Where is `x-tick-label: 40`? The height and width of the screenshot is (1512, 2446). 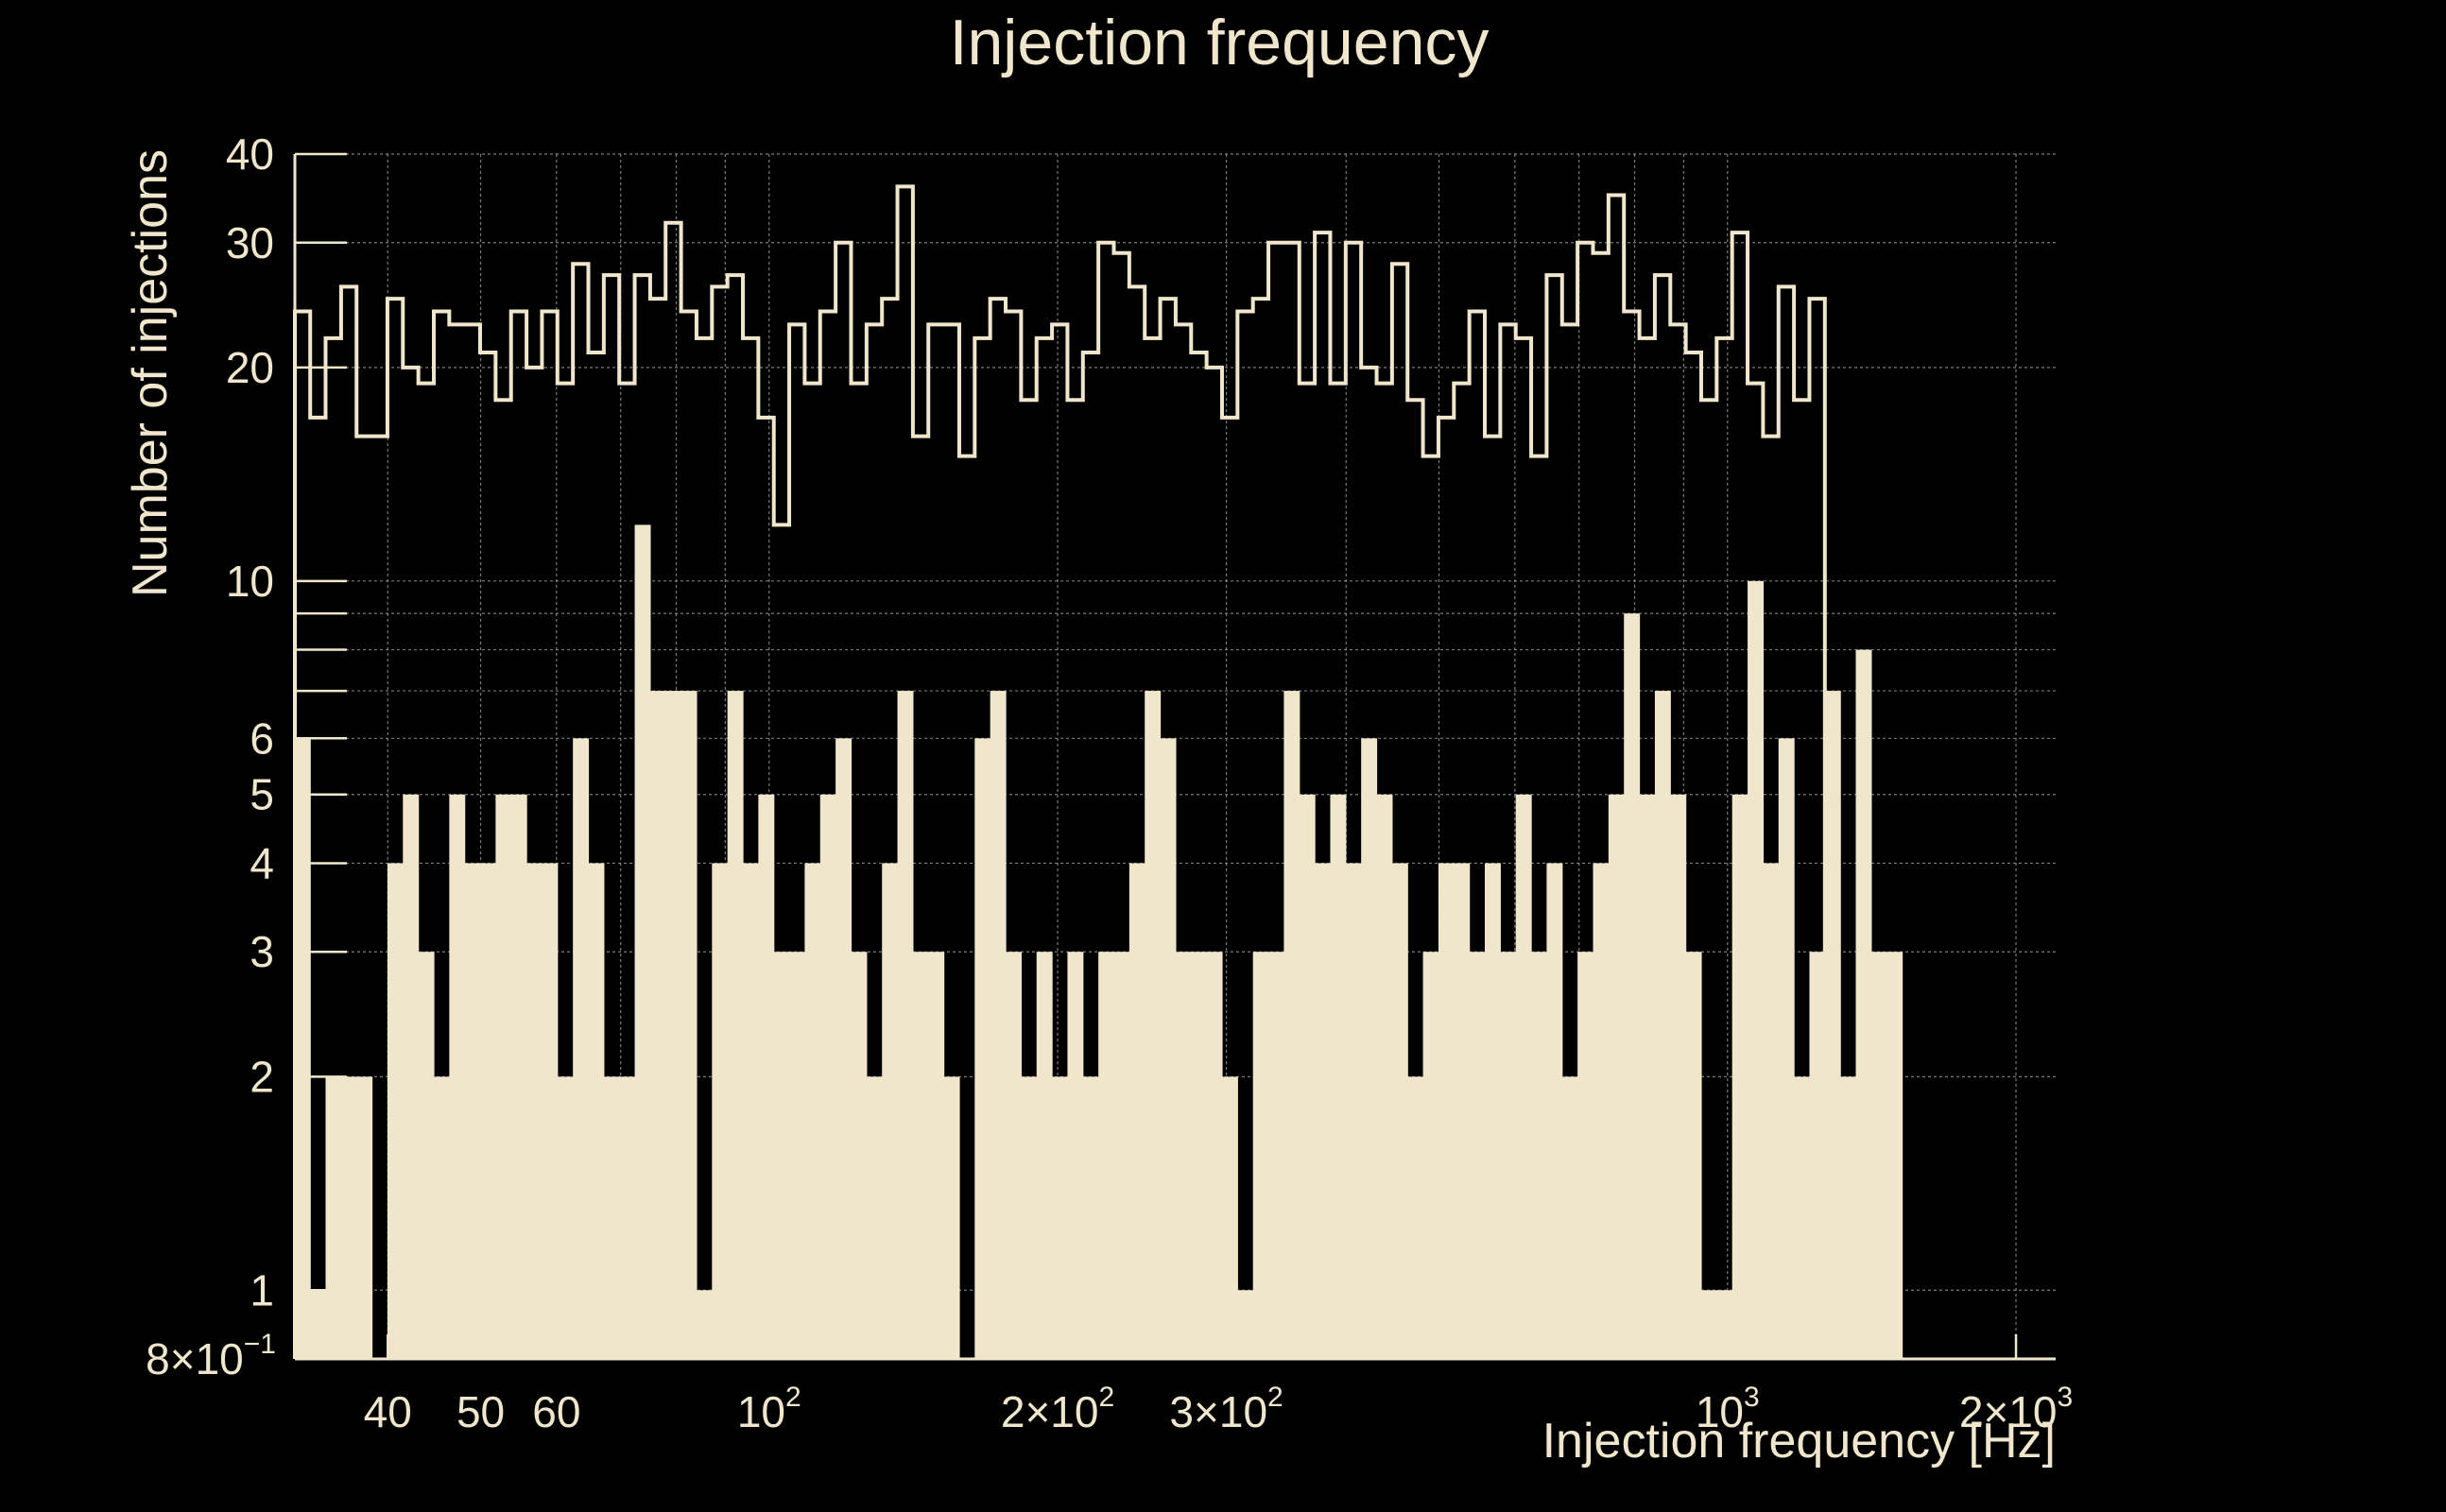
x-tick-label: 40 is located at coordinates (388, 1411).